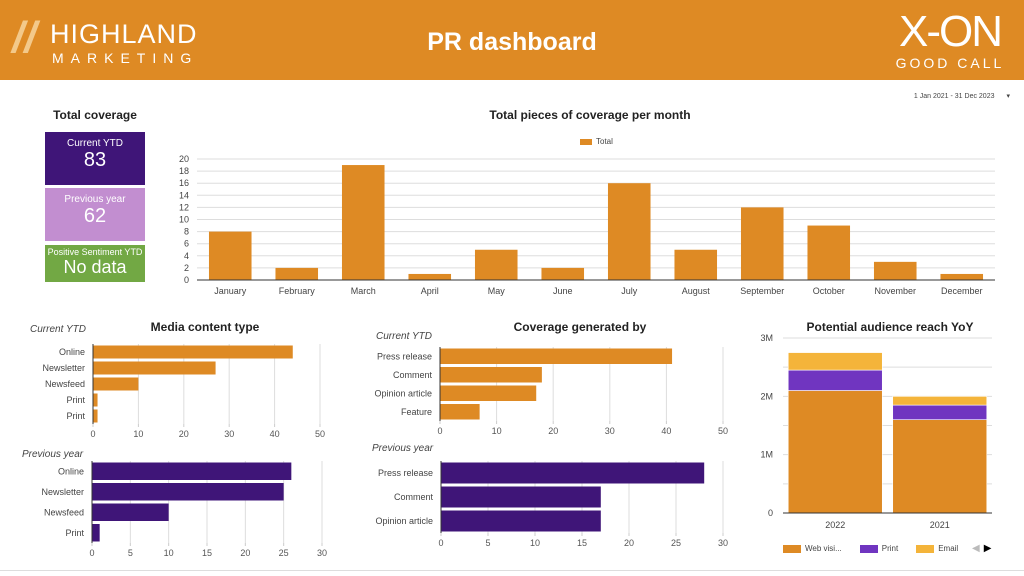 Image resolution: width=1024 pixels, height=576 pixels. I want to click on monthly-legend: Total, so click(596, 141).